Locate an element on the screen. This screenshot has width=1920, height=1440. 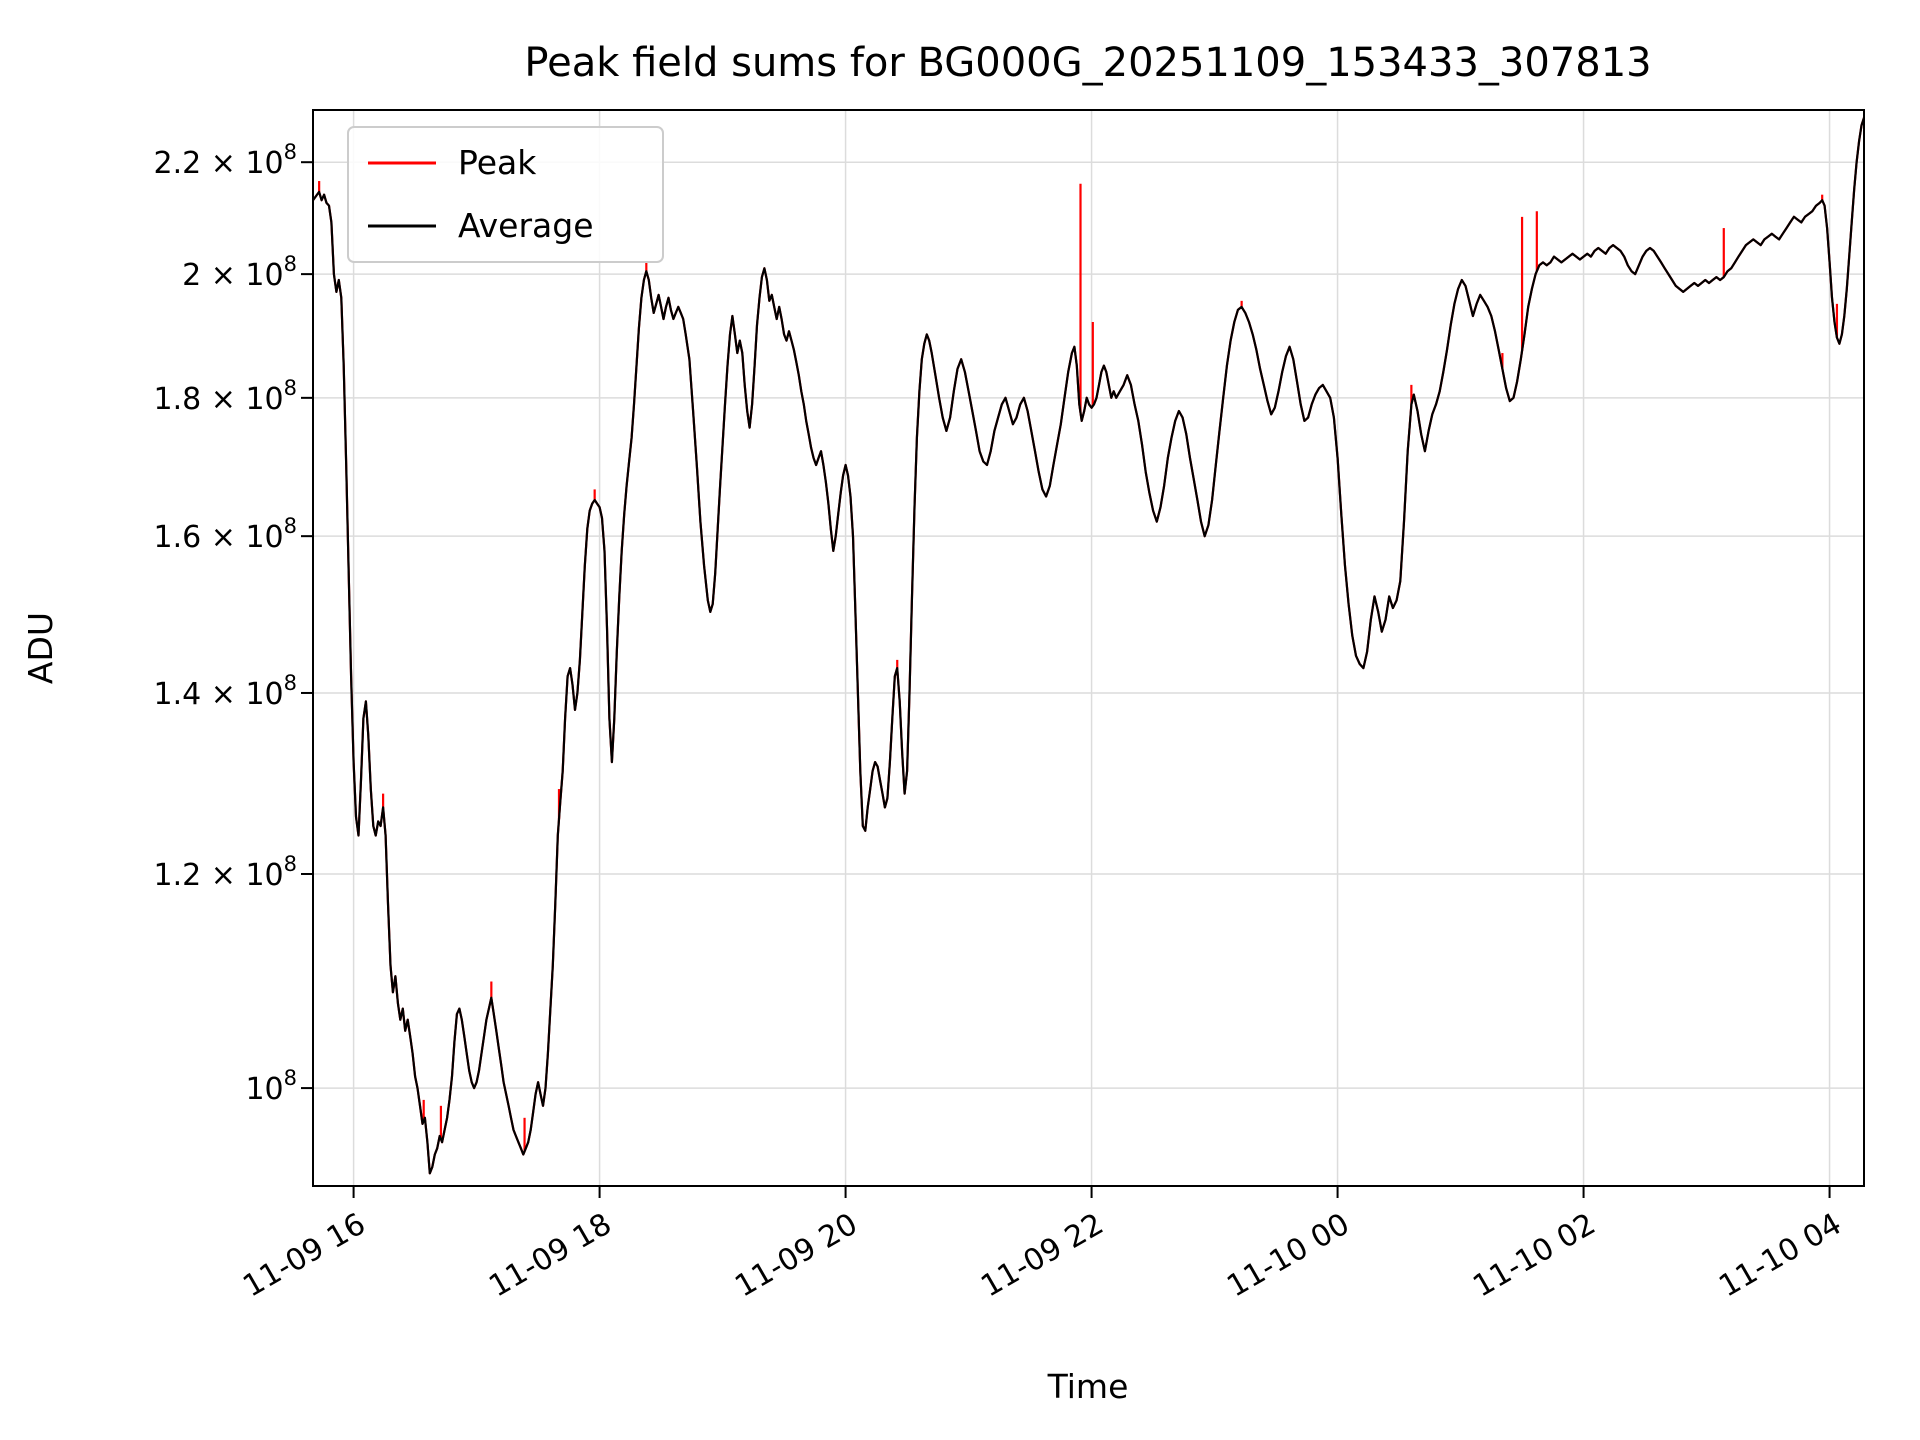
x-tick-label: 11-10 02 is located at coordinates (1534, 1256).